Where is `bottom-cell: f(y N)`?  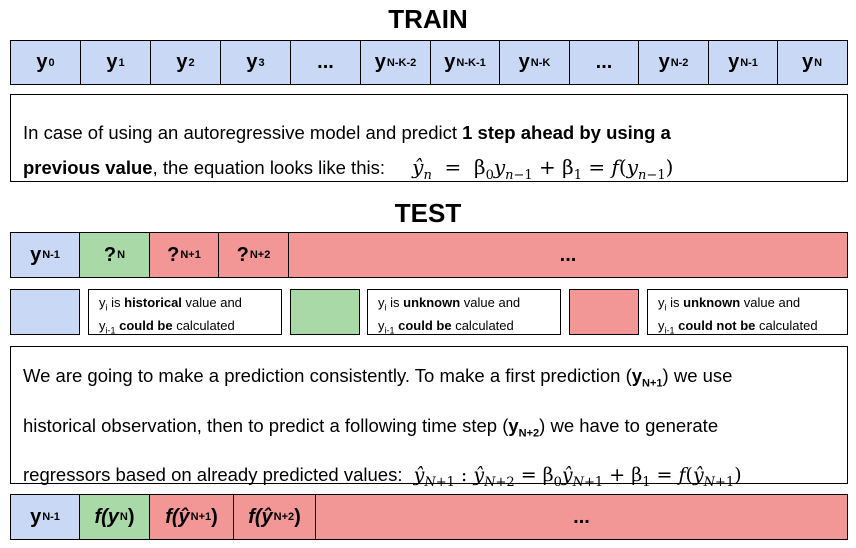 bottom-cell: f(y N) is located at coordinates (115, 517).